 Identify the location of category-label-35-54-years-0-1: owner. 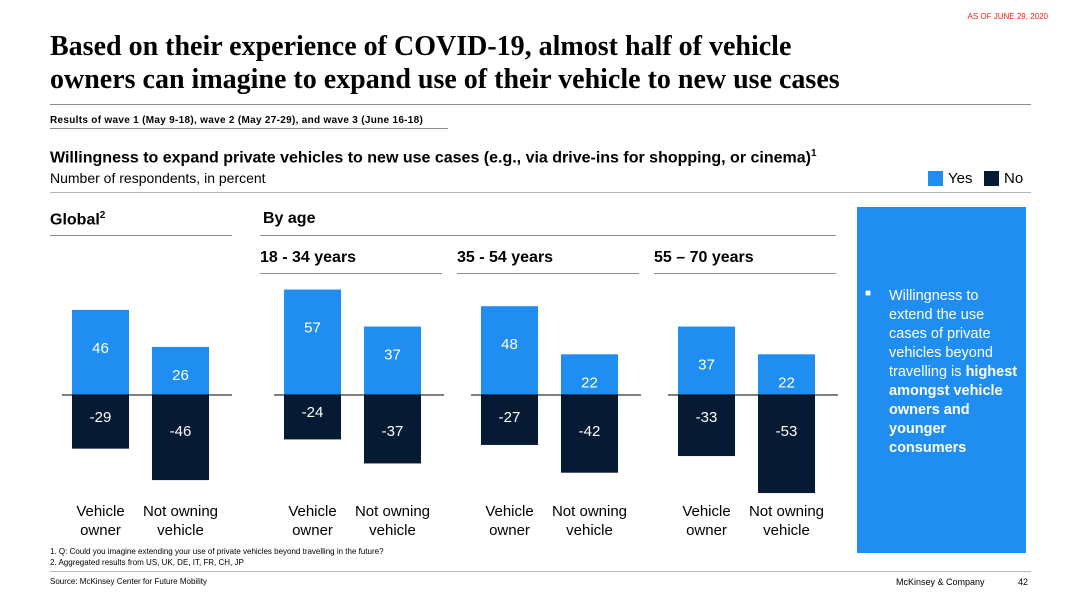
(509, 530).